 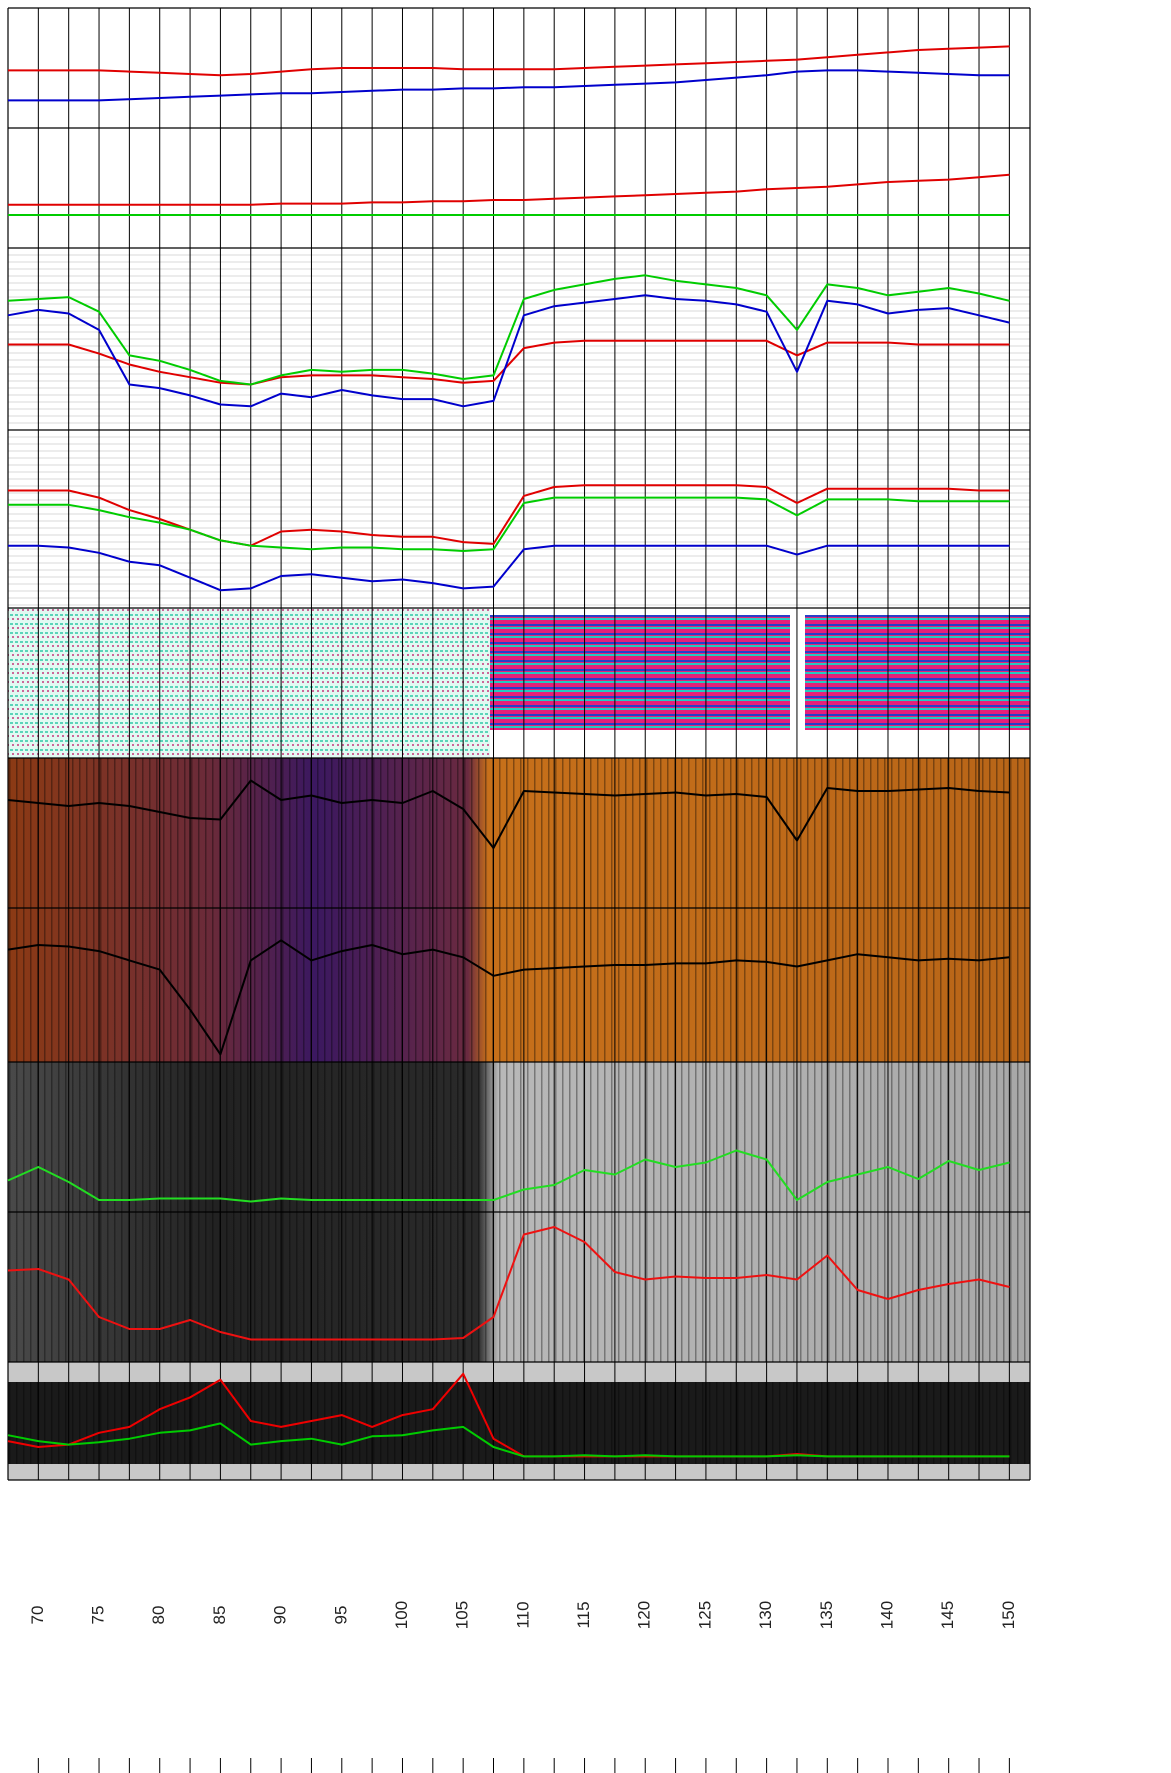 I want to click on x-tick-label: 115, so click(x=583, y=1614).